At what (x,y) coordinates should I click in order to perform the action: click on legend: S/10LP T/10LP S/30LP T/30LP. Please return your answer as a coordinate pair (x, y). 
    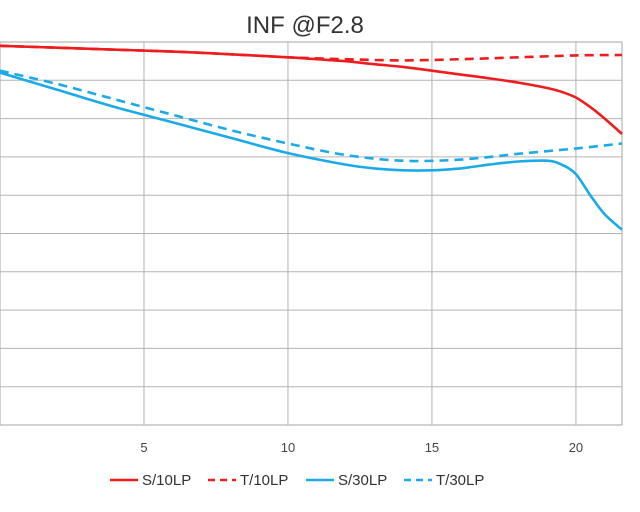
    Looking at the image, I should click on (297, 480).